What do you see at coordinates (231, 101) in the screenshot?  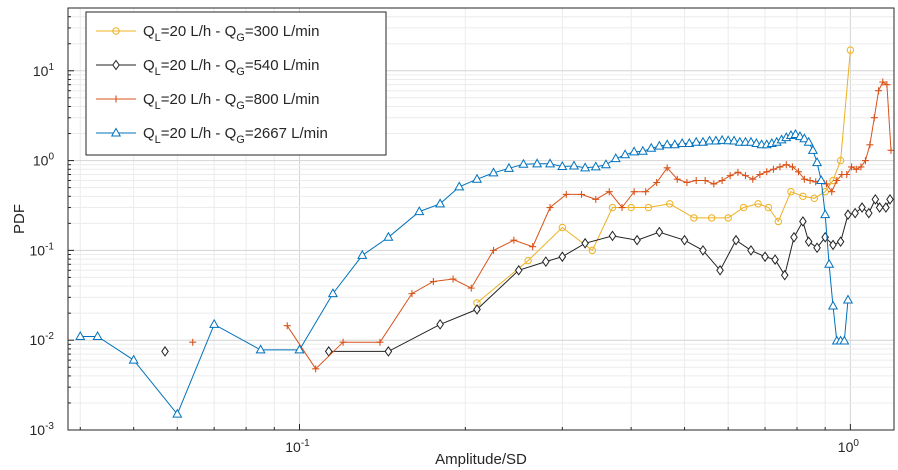 I see `legend-label: QL=20 L/h - QG=800 L/min` at bounding box center [231, 101].